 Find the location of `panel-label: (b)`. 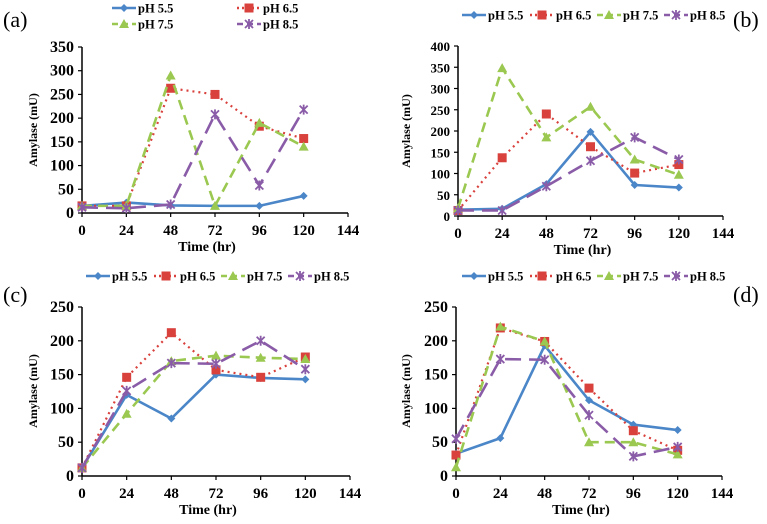

panel-label: (b) is located at coordinates (746, 19).